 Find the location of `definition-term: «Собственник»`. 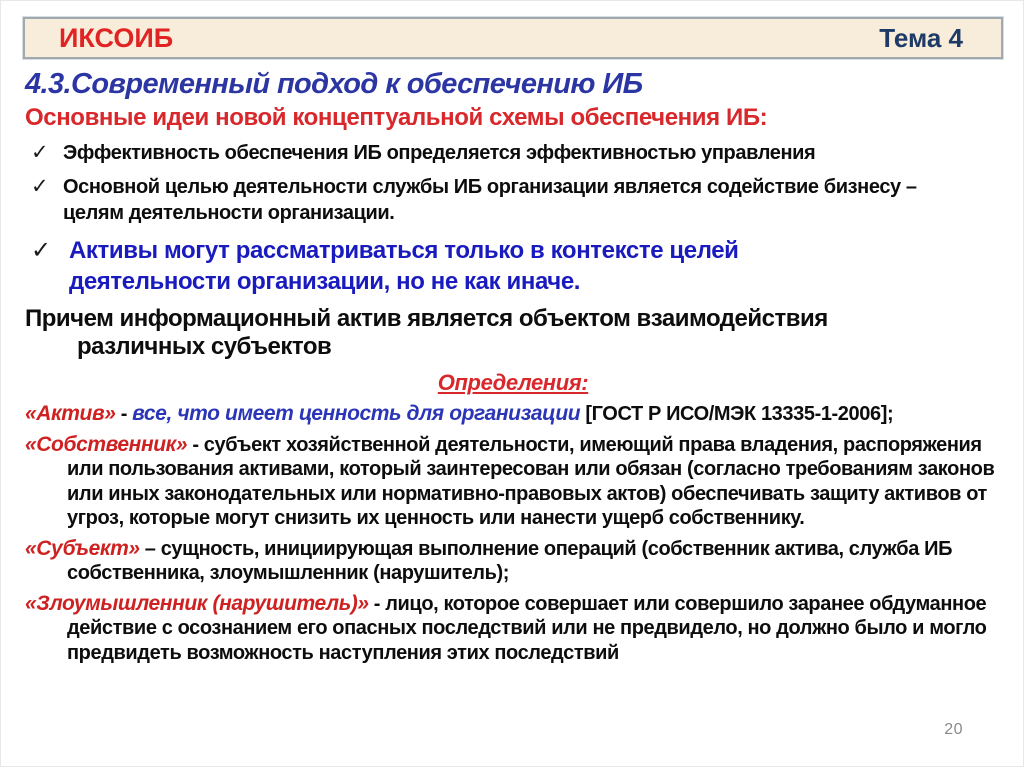

definition-term: «Собственник» is located at coordinates (106, 444).